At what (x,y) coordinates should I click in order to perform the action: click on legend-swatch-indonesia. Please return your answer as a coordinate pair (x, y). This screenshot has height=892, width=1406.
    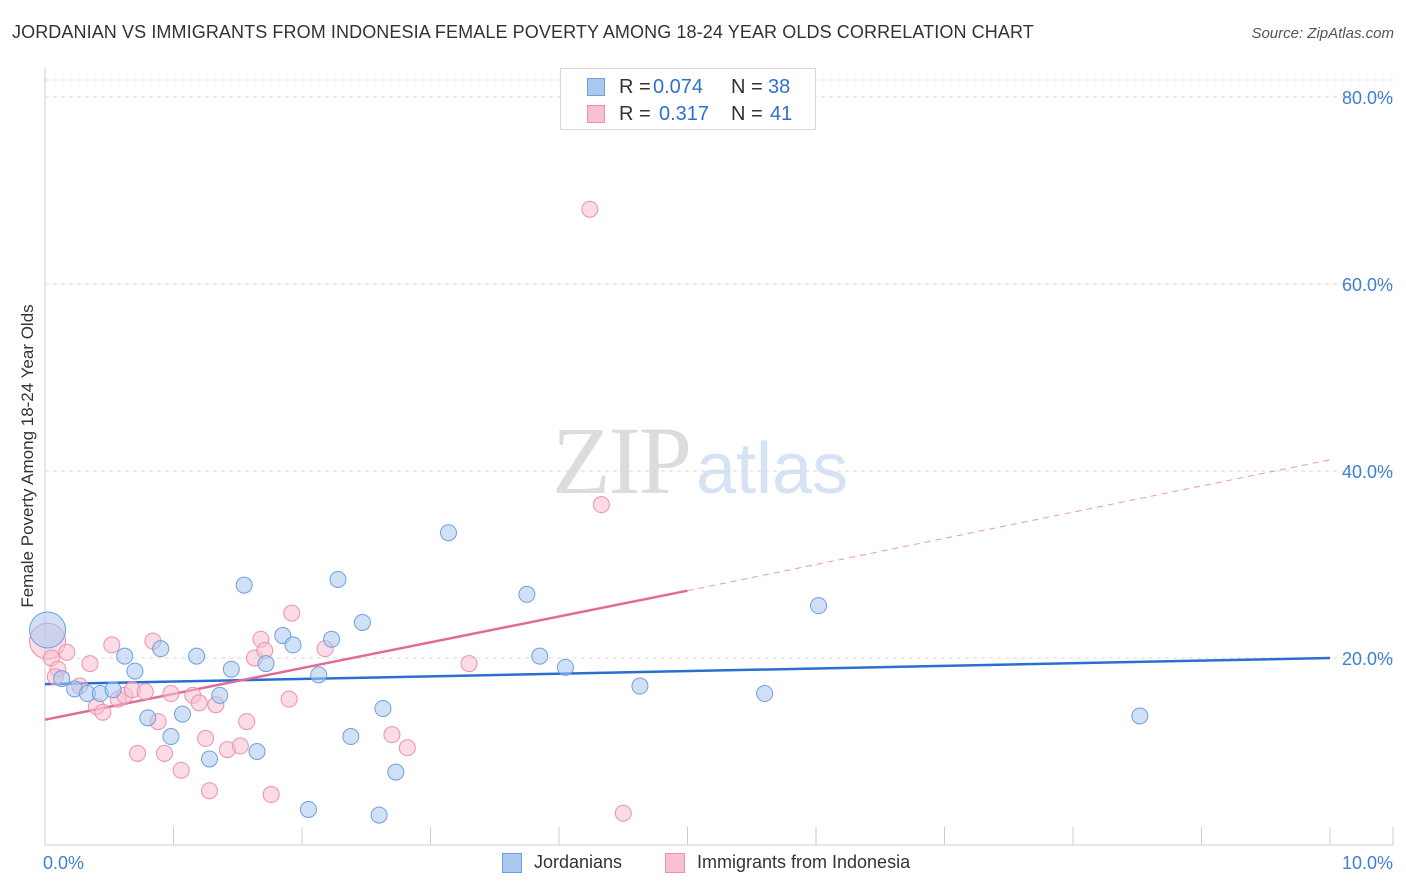
    Looking at the image, I should click on (596, 114).